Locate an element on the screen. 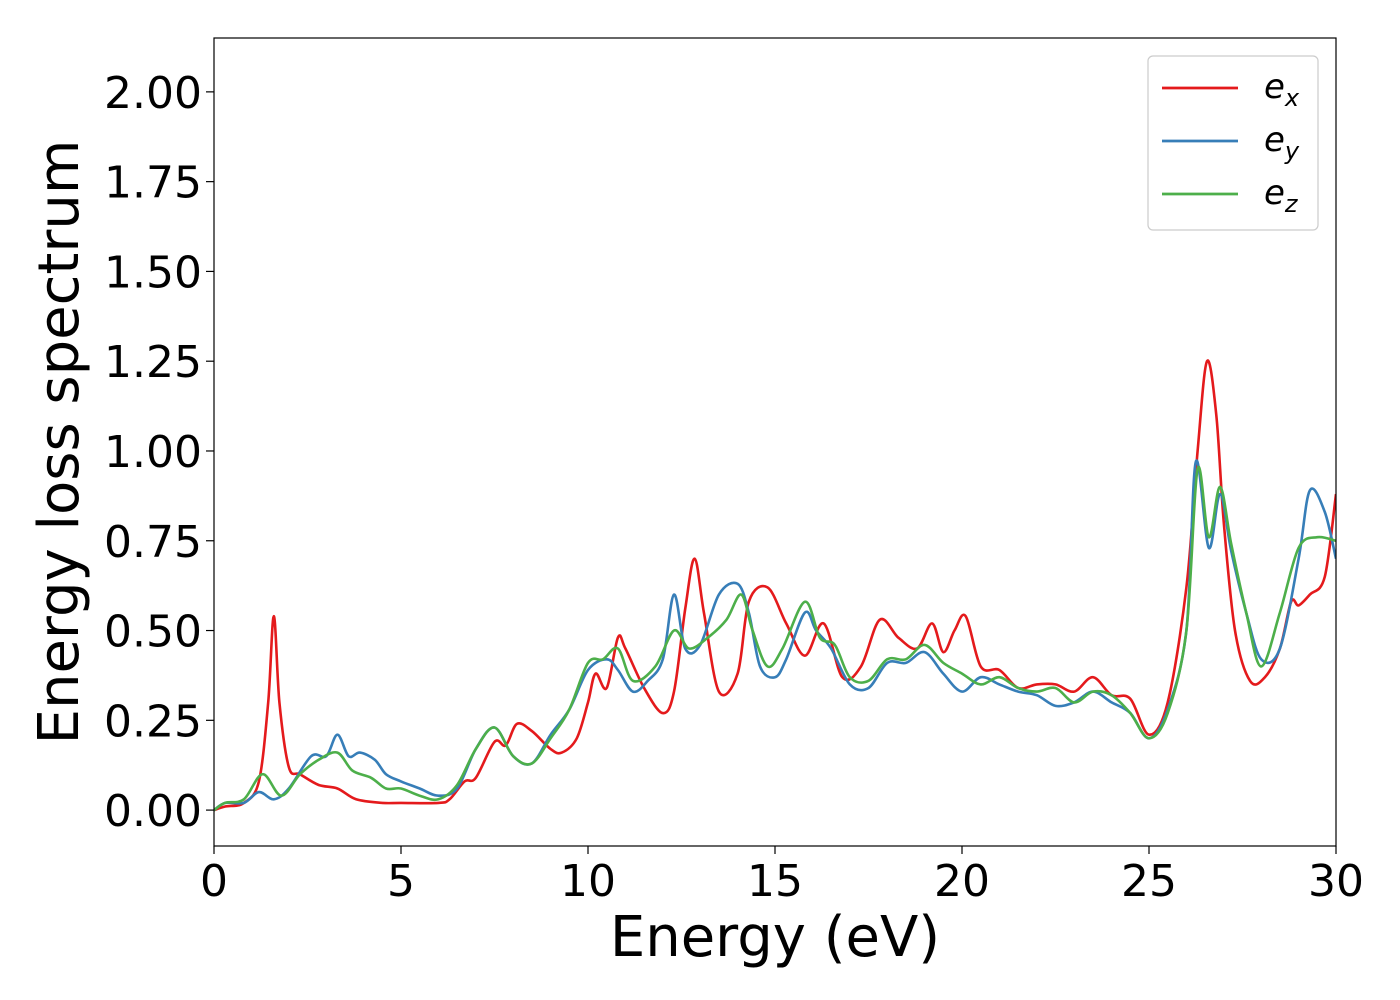  y-tick-label: 0.25 is located at coordinates (153, 721).